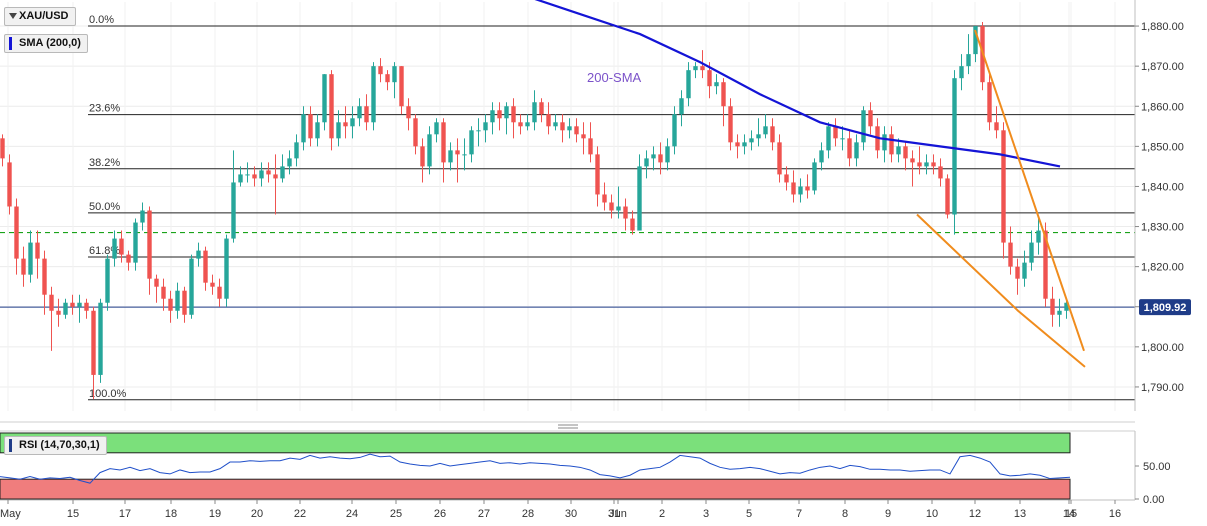 The width and height of the screenshot is (1207, 526). What do you see at coordinates (1162, 187) in the screenshot?
I see `y-tick-label: 1,840.00` at bounding box center [1162, 187].